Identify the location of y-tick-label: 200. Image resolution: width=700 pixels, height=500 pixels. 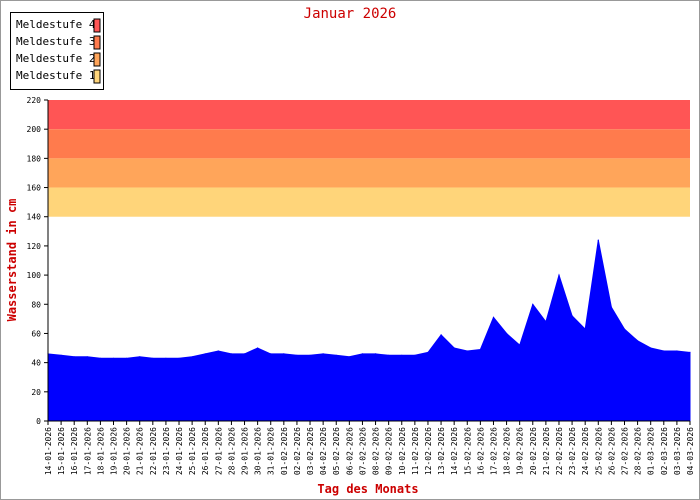
(34, 129).